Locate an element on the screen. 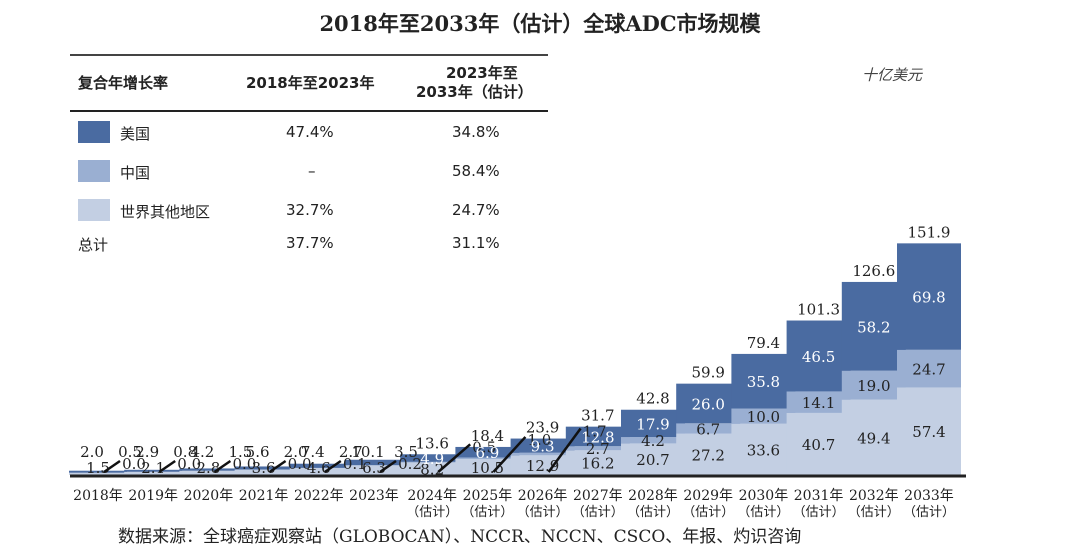 The image size is (1080, 551). label-us-0: 0.5 is located at coordinates (130, 452).